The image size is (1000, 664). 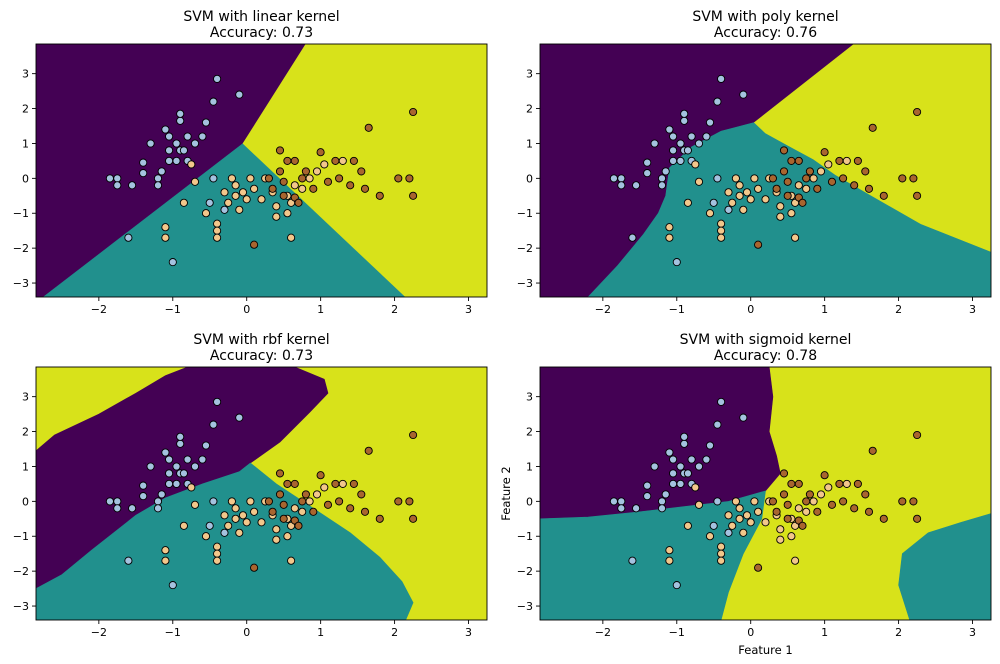 I want to click on x-tick-label: −2, so click(x=99, y=309).